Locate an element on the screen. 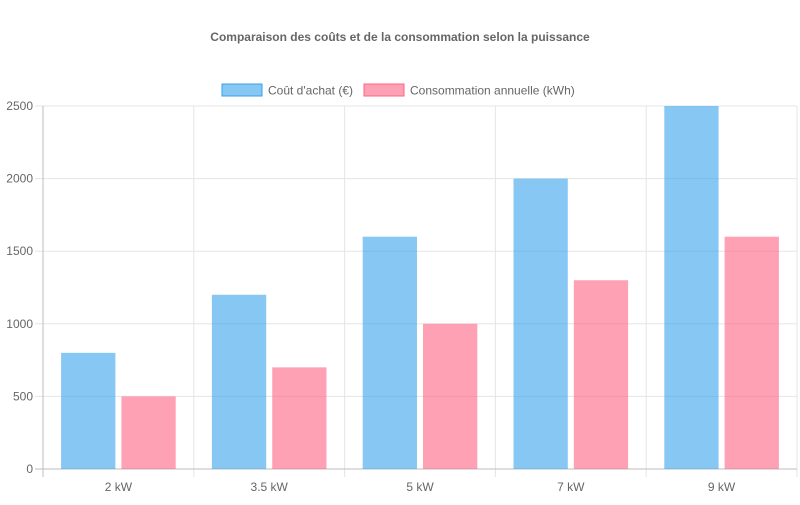 The height and width of the screenshot is (505, 800). legend-swatch-annual-consumption is located at coordinates (384, 90).